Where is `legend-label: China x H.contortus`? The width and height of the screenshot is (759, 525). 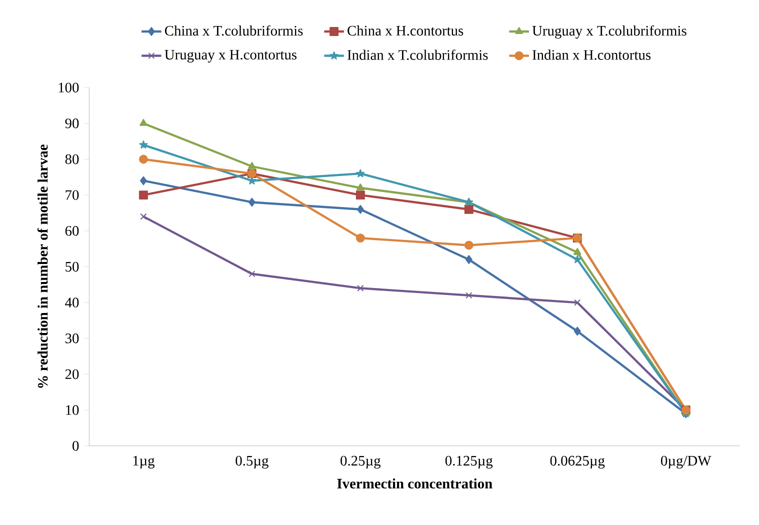 legend-label: China x H.contortus is located at coordinates (406, 30).